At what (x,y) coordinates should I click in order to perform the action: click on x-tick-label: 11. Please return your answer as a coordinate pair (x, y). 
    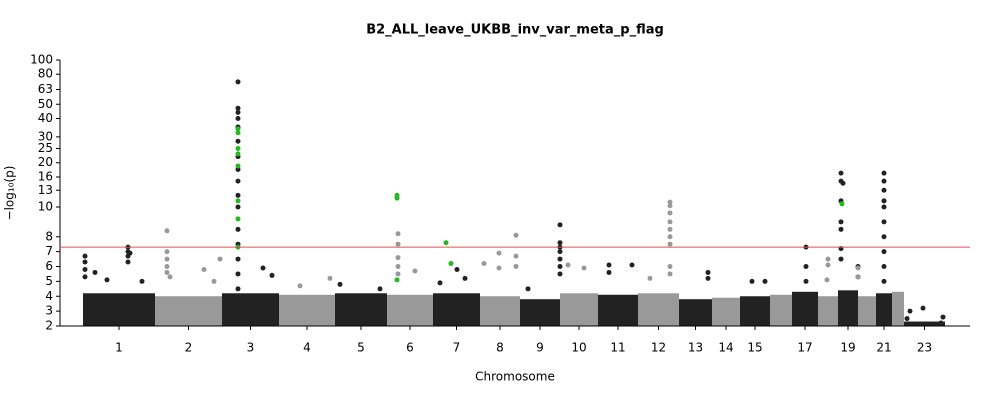
    Looking at the image, I should click on (617, 348).